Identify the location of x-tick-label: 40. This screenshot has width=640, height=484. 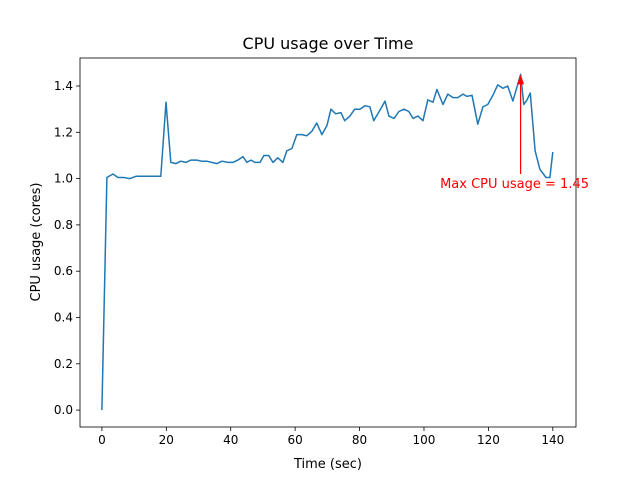
(230, 440).